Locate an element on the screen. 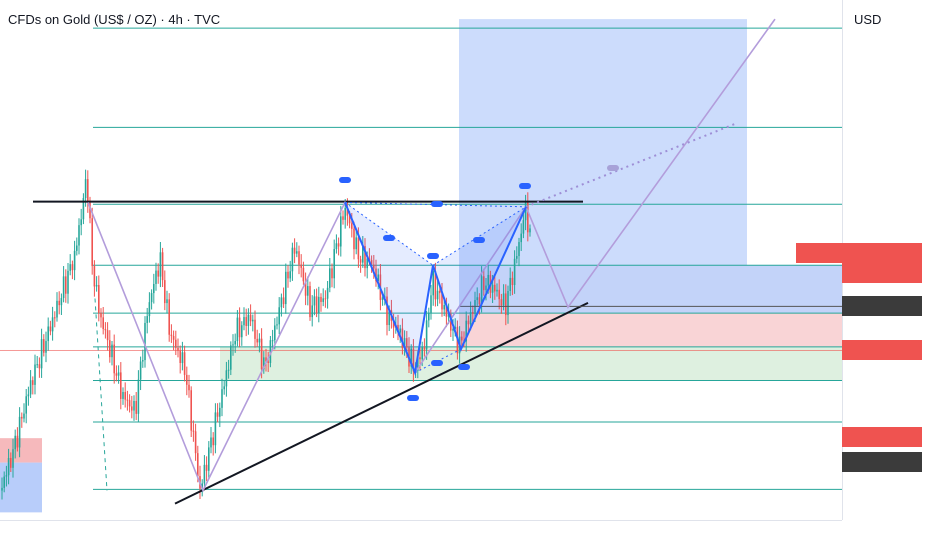 The image size is (932, 551). harmonic-ratio-label-projected is located at coordinates (613, 168).